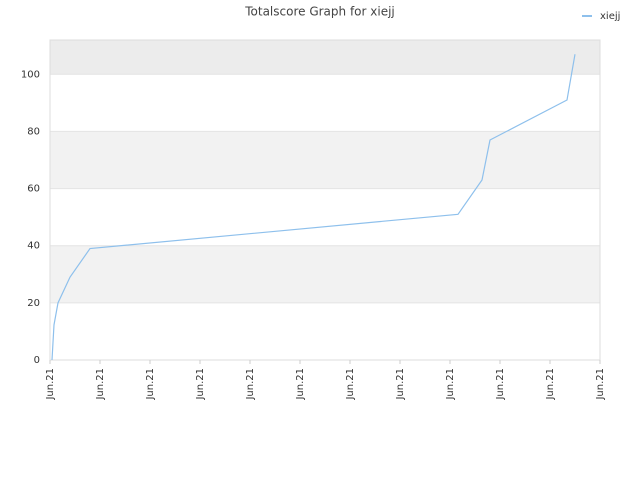  What do you see at coordinates (30, 74) in the screenshot?
I see `y-tick-label: 100` at bounding box center [30, 74].